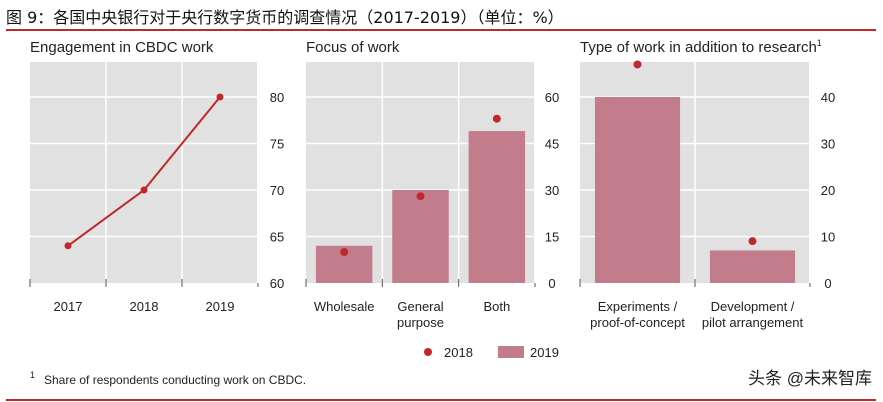 This screenshot has height=402, width=883. I want to click on footnote-mark: 1, so click(32, 375).